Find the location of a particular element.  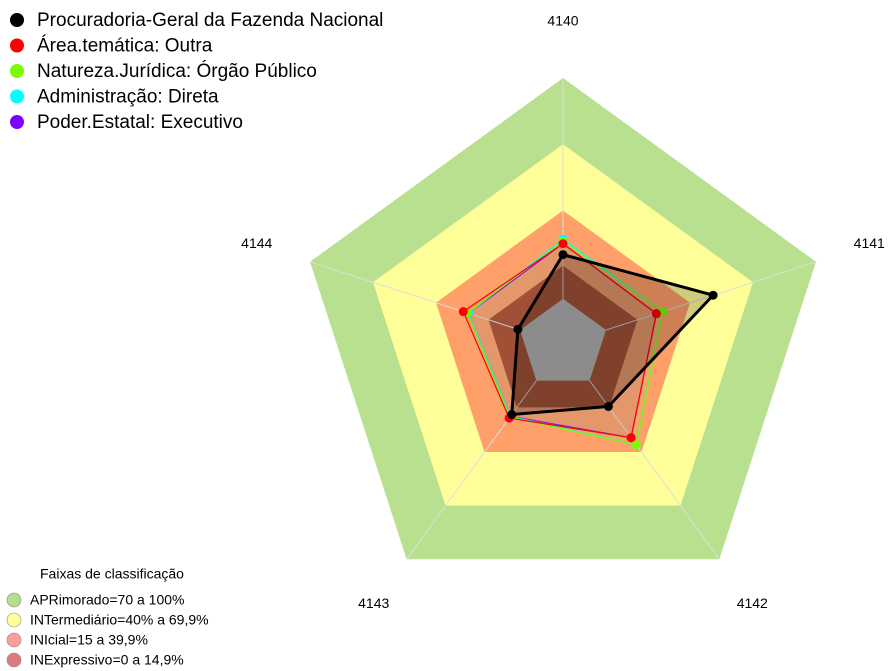

band-label: APRimorado=70 a 100% is located at coordinates (107, 600).